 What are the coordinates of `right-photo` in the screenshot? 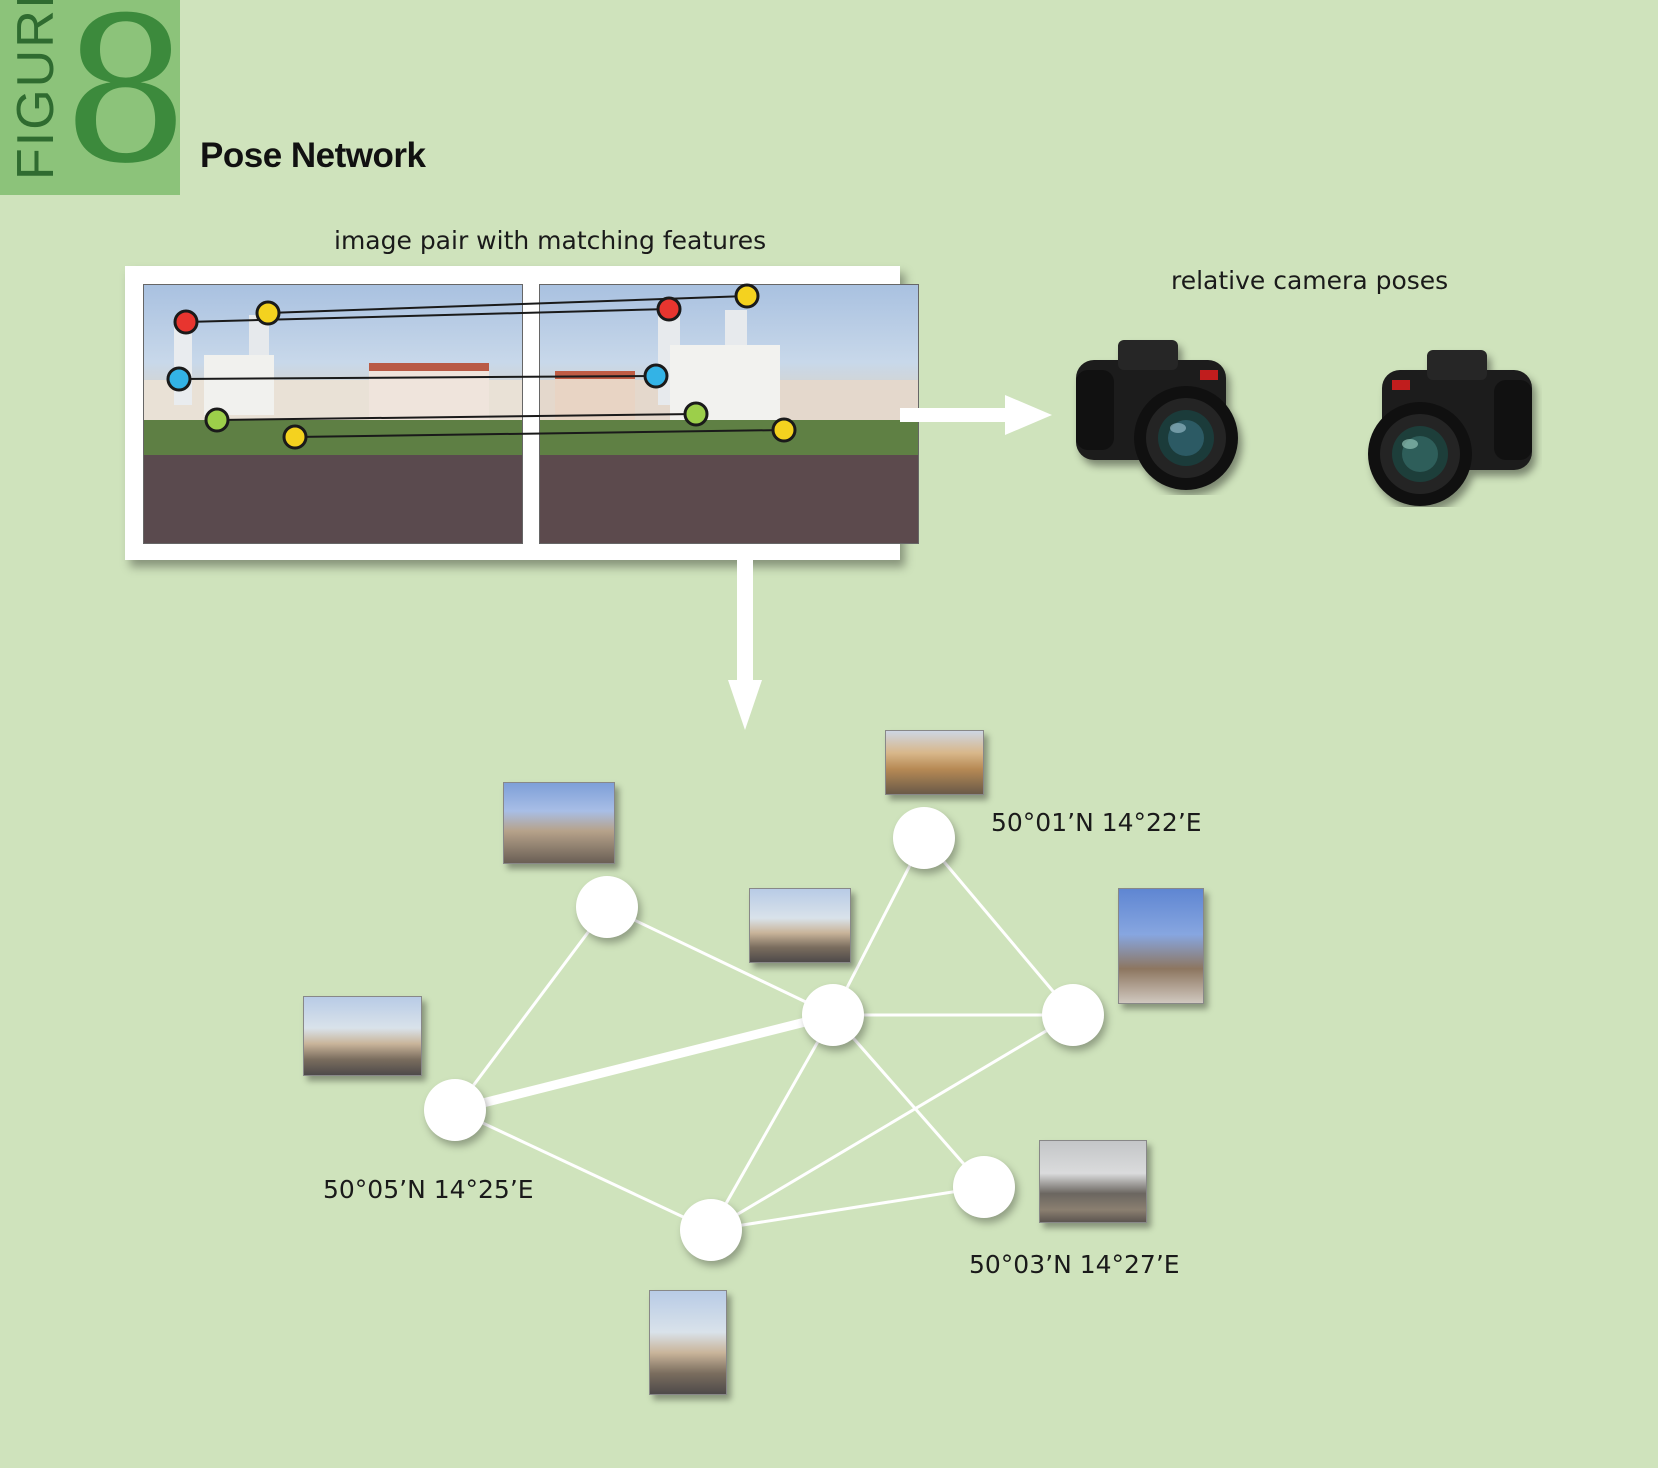 It's located at (729, 414).